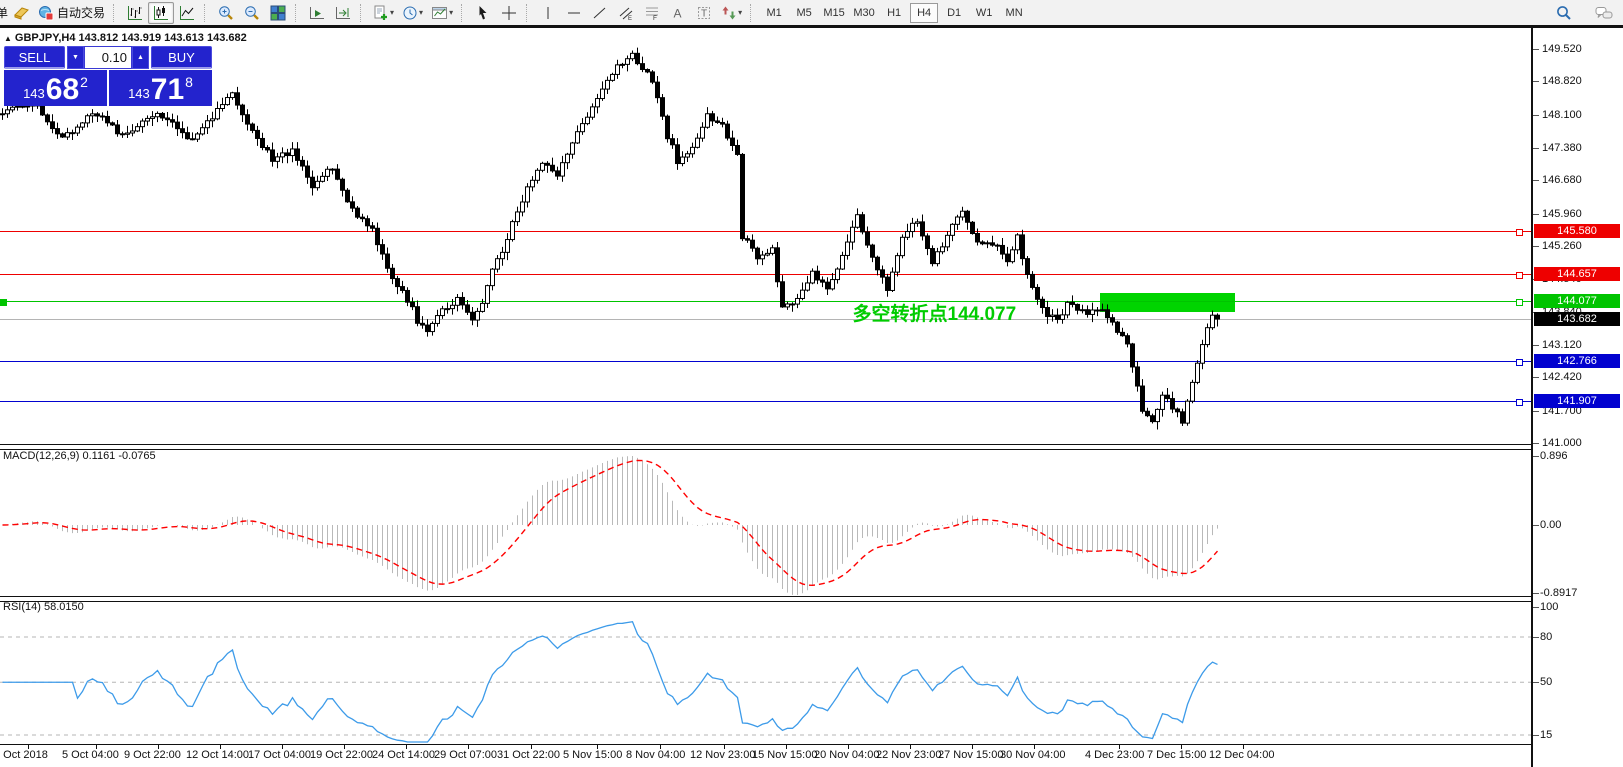  I want to click on timeframe-button-m5: M5, so click(804, 12).